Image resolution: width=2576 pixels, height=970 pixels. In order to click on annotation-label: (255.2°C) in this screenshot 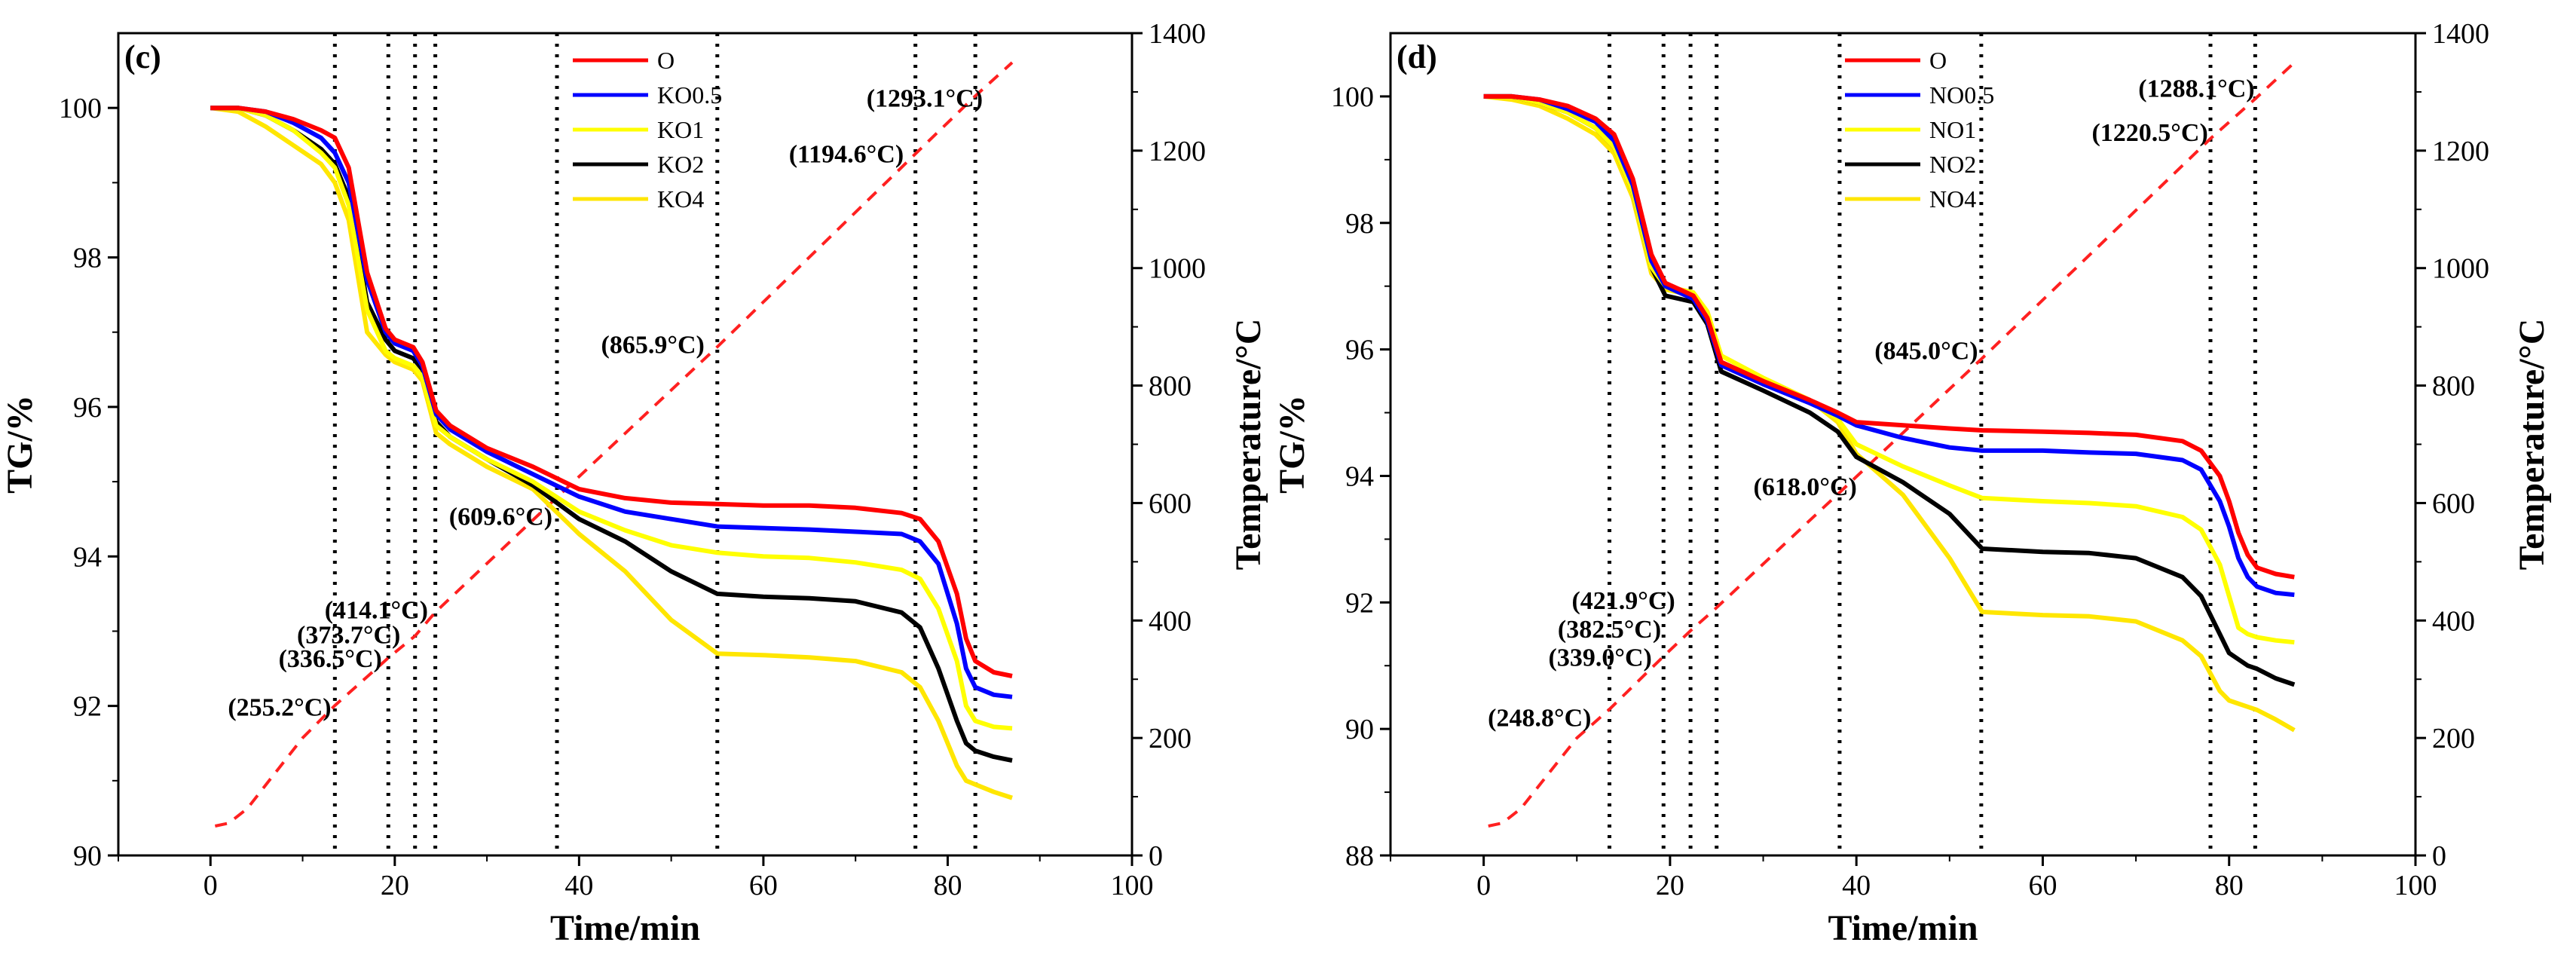, I will do `click(279, 708)`.